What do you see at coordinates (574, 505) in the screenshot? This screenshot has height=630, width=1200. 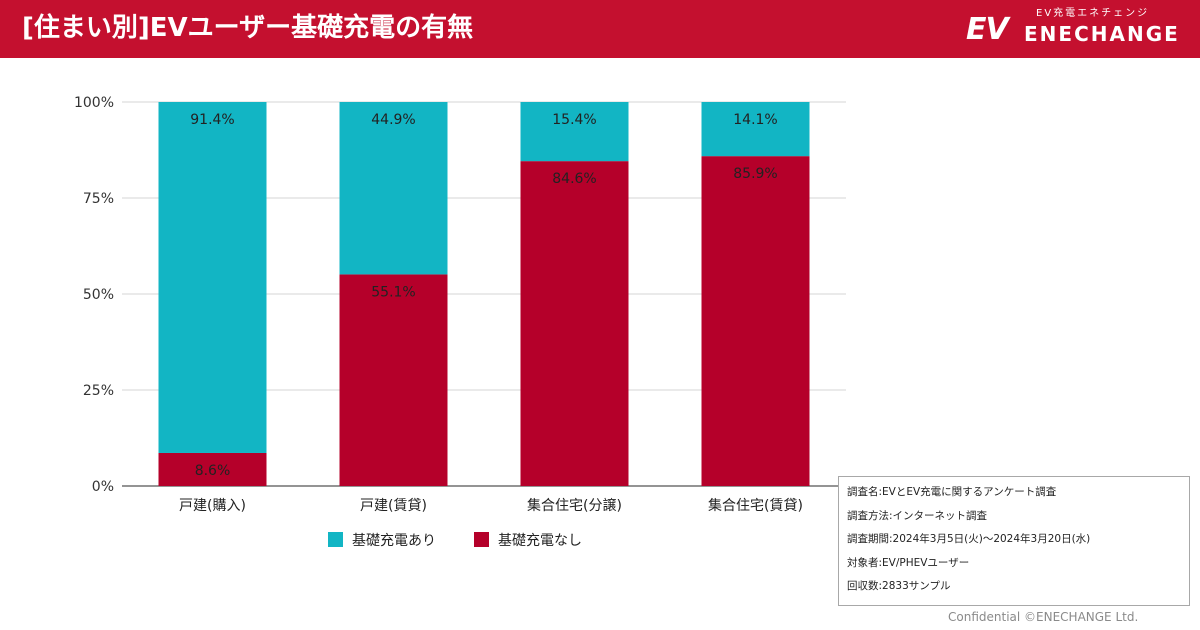 I see `x-category-label: 集合住宅(分譲)` at bounding box center [574, 505].